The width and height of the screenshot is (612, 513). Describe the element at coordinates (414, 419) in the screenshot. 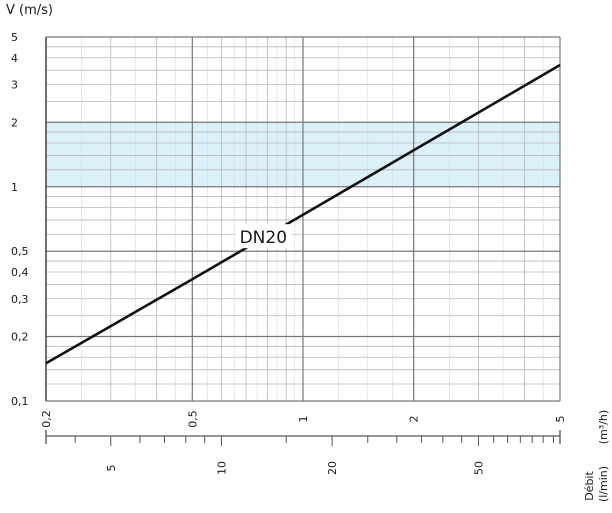

I see `x-tick-label: 2` at that location.